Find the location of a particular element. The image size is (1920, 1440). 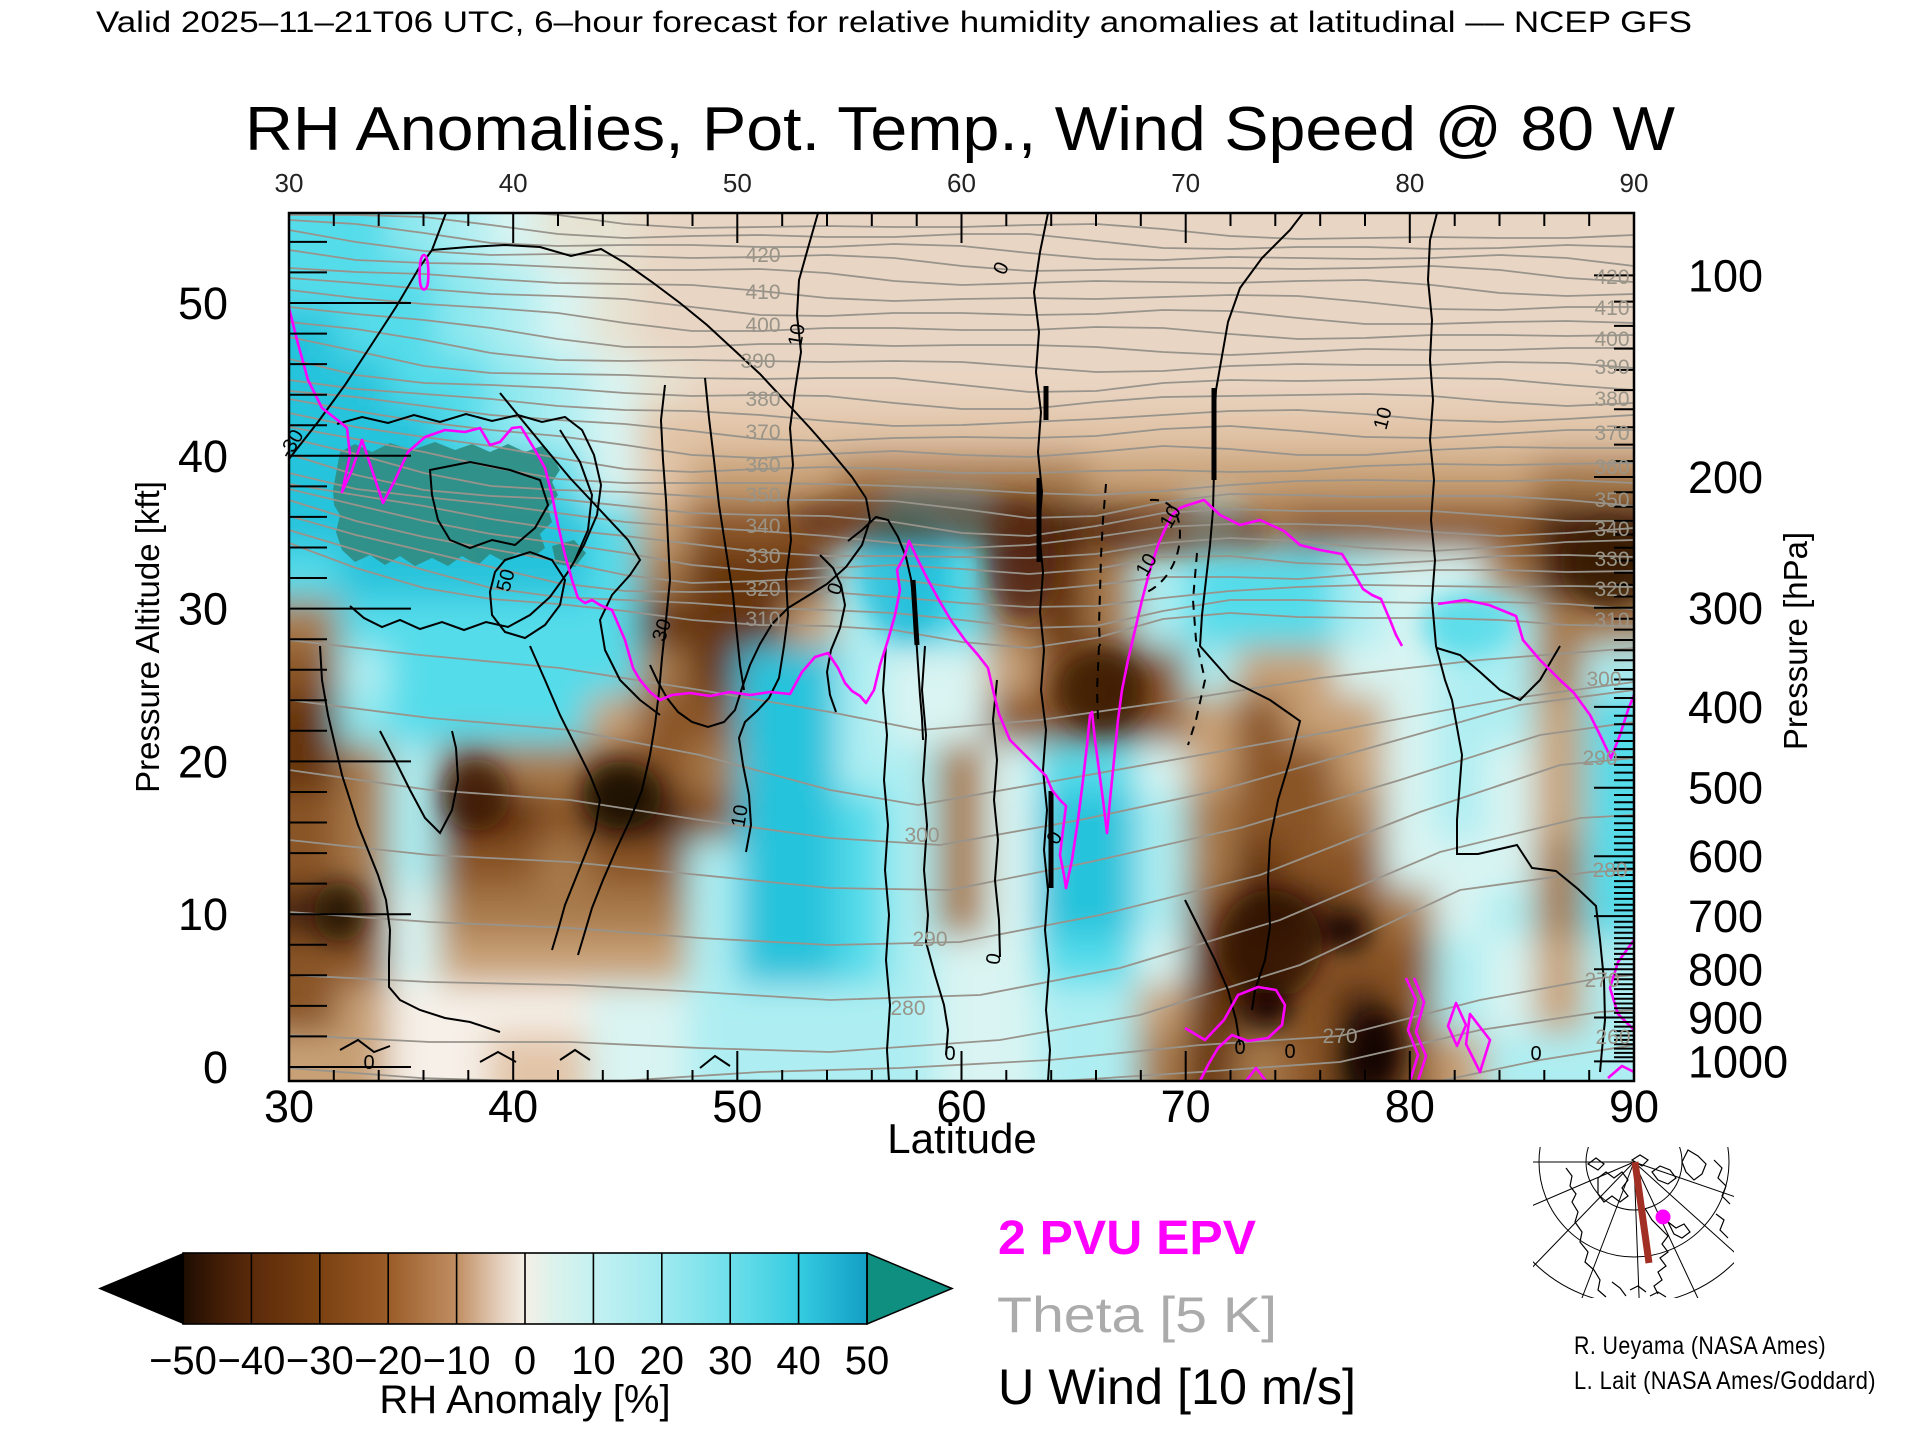

svg-text: −50 is located at coordinates (183, 1361).